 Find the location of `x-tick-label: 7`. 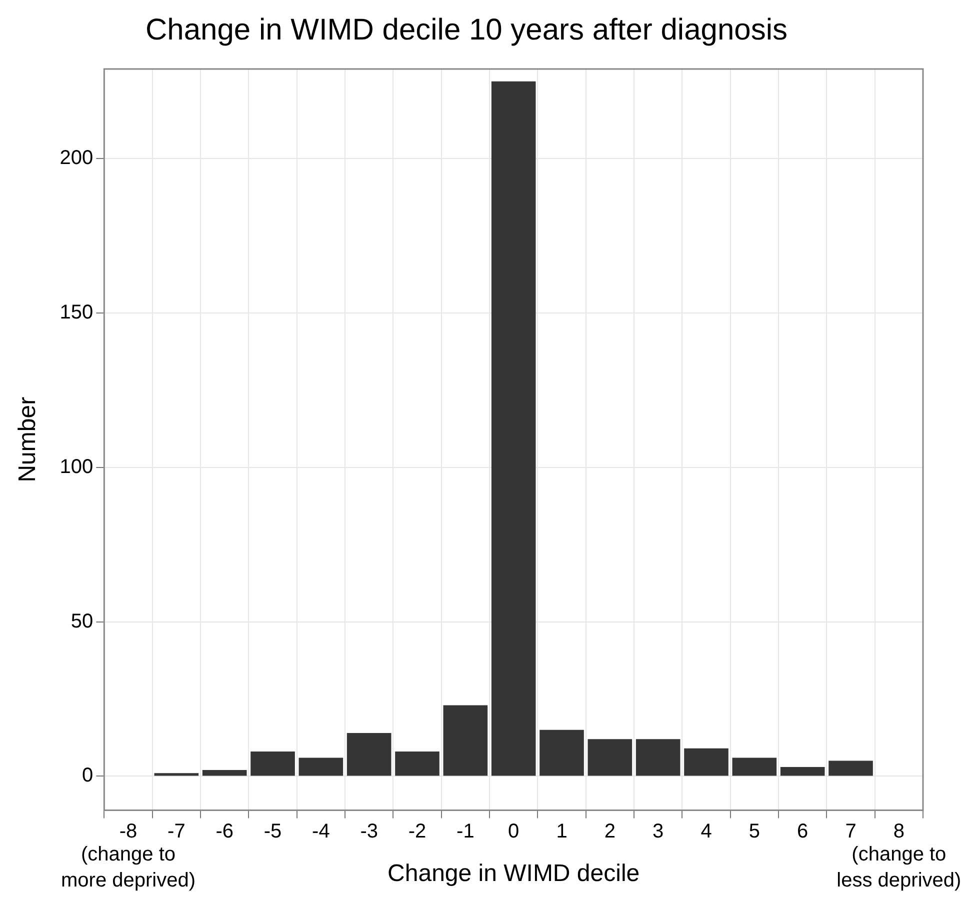

x-tick-label: 7 is located at coordinates (850, 831).